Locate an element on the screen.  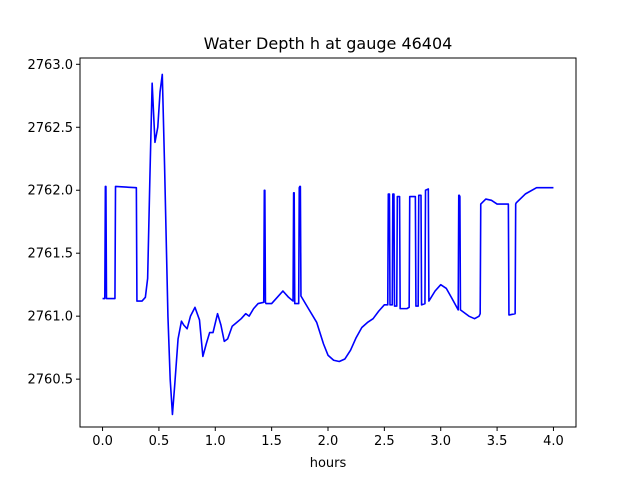
x-tick-label: 3.5 is located at coordinates (497, 441).